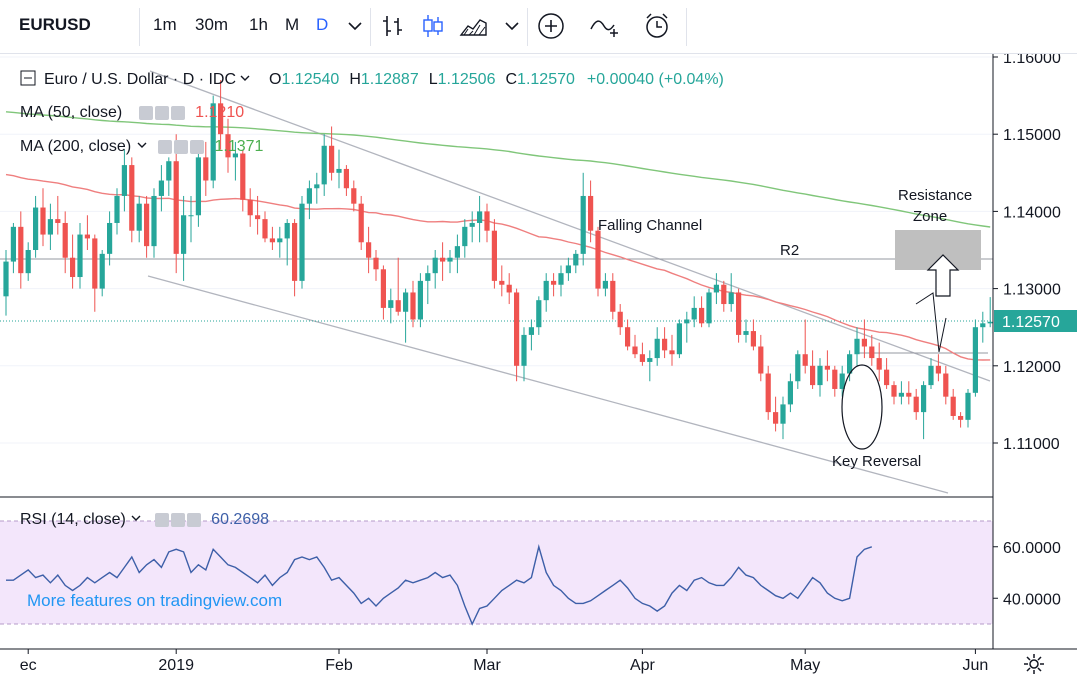 Image resolution: width=1077 pixels, height=687 pixels. I want to click on price-tick-label: 1.11000, so click(1031, 444).